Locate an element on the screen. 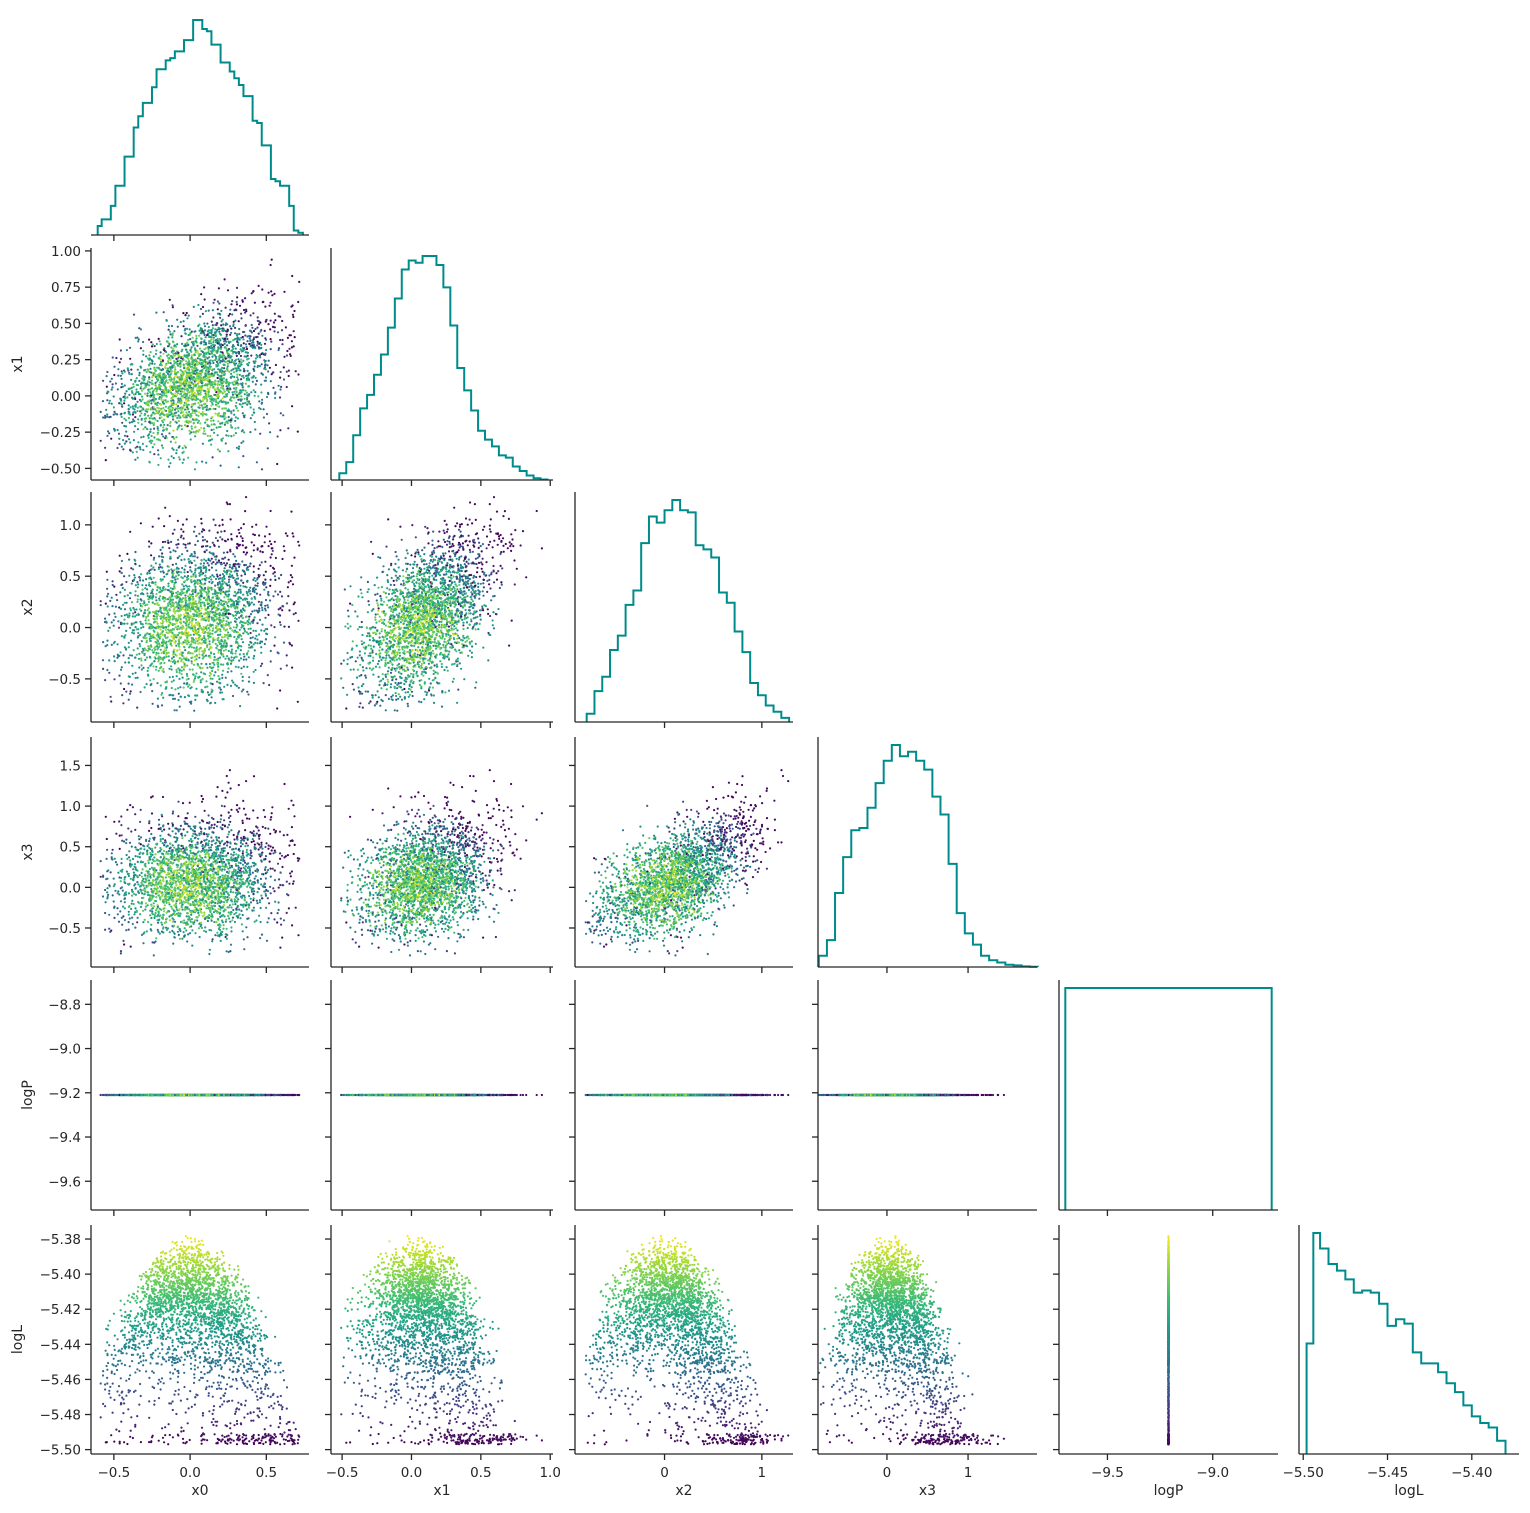 The image size is (1530, 1513). panel-x1-vs-x1 is located at coordinates (442, 367).